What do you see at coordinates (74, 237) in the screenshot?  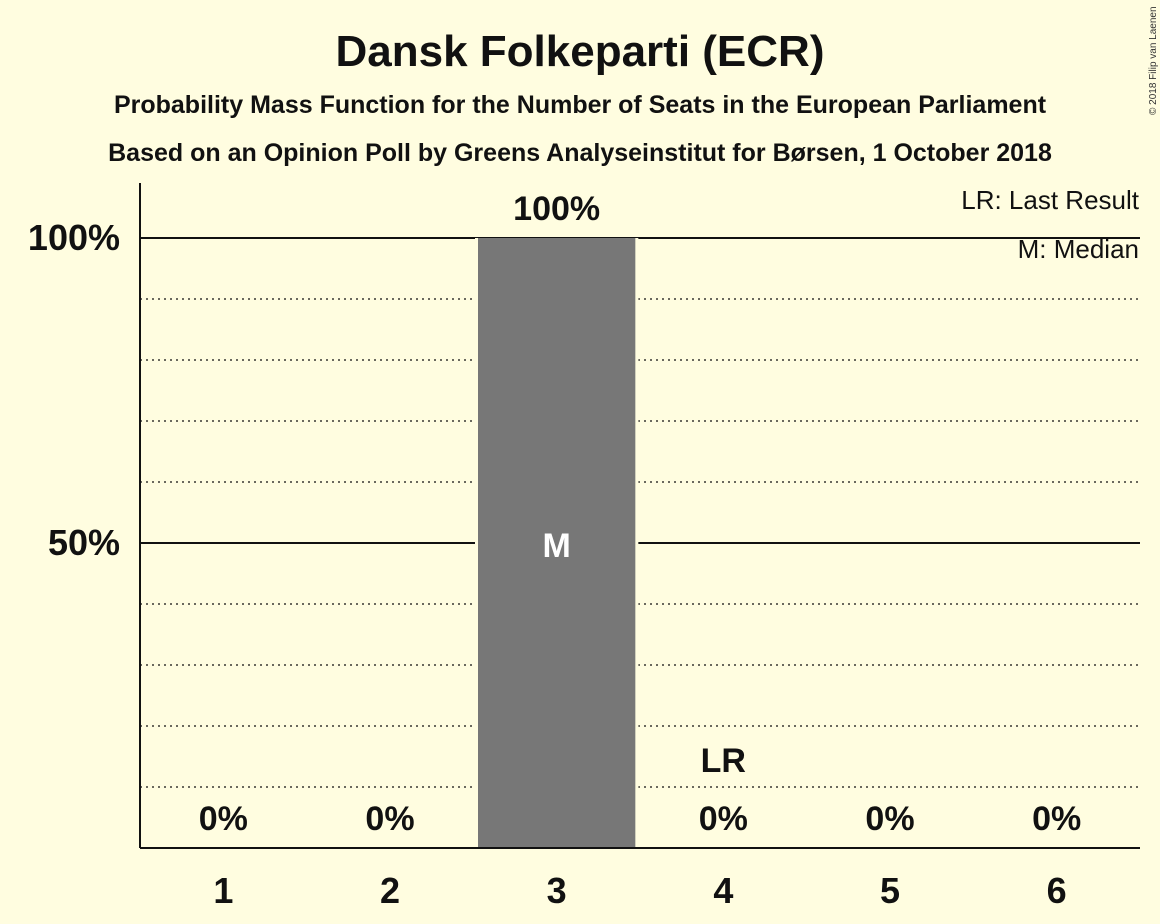 I see `y-tick-label: 100%` at bounding box center [74, 237].